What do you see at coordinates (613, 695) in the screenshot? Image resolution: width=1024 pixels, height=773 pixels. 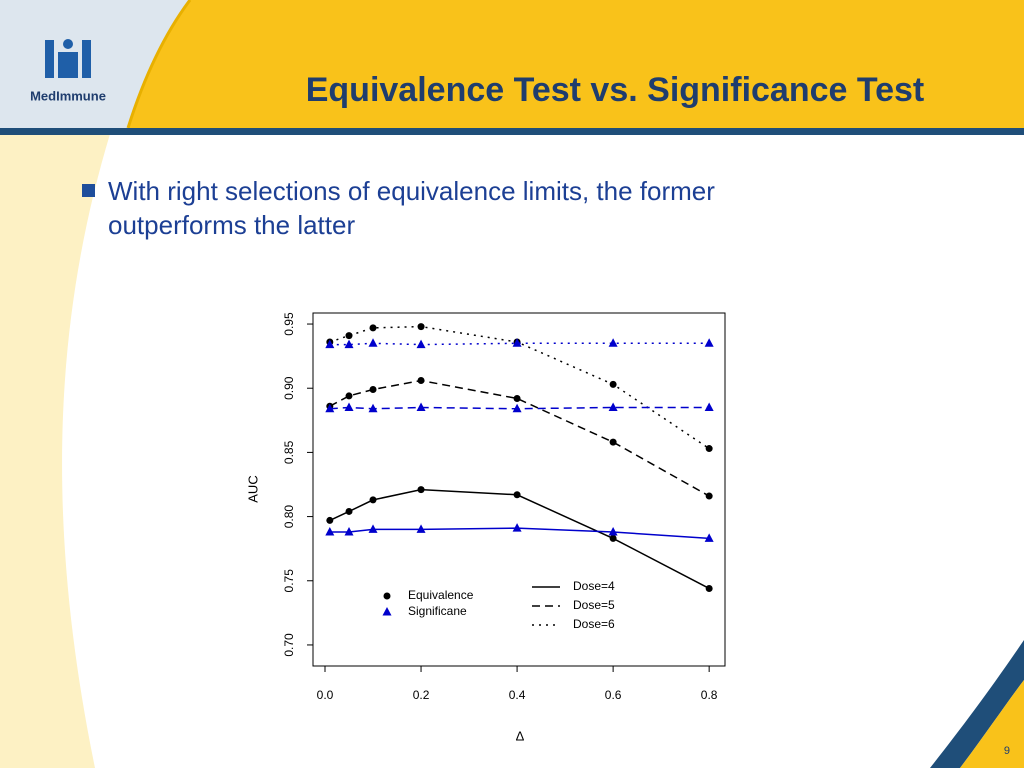 I see `x-tick-label: 0.6` at bounding box center [613, 695].